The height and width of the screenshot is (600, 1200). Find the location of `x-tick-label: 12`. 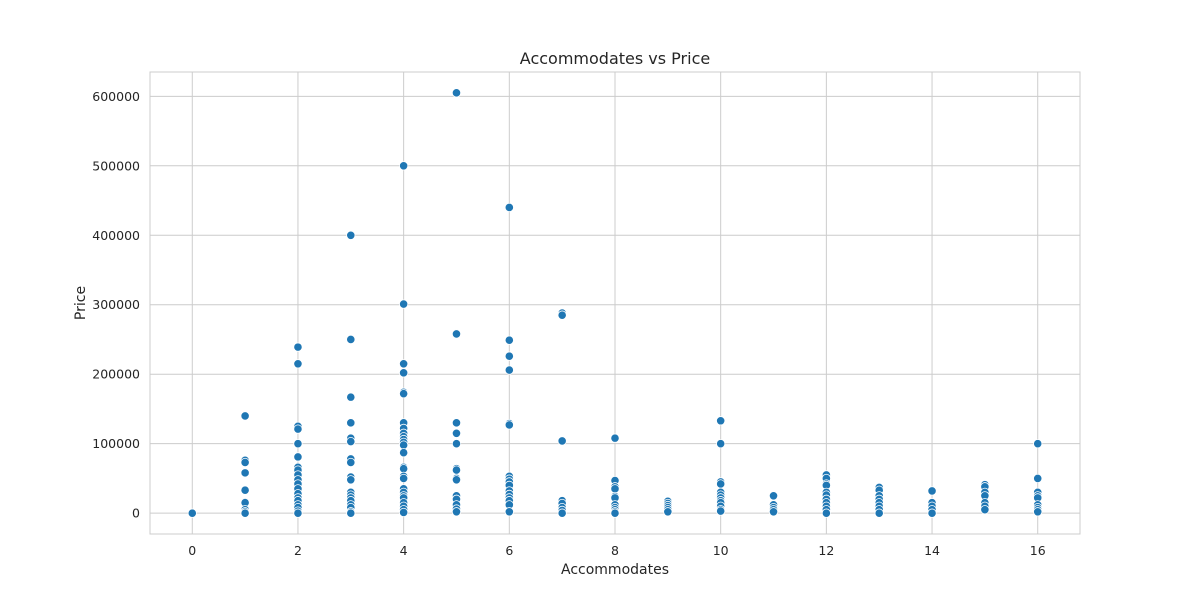

x-tick-label: 12 is located at coordinates (826, 550).